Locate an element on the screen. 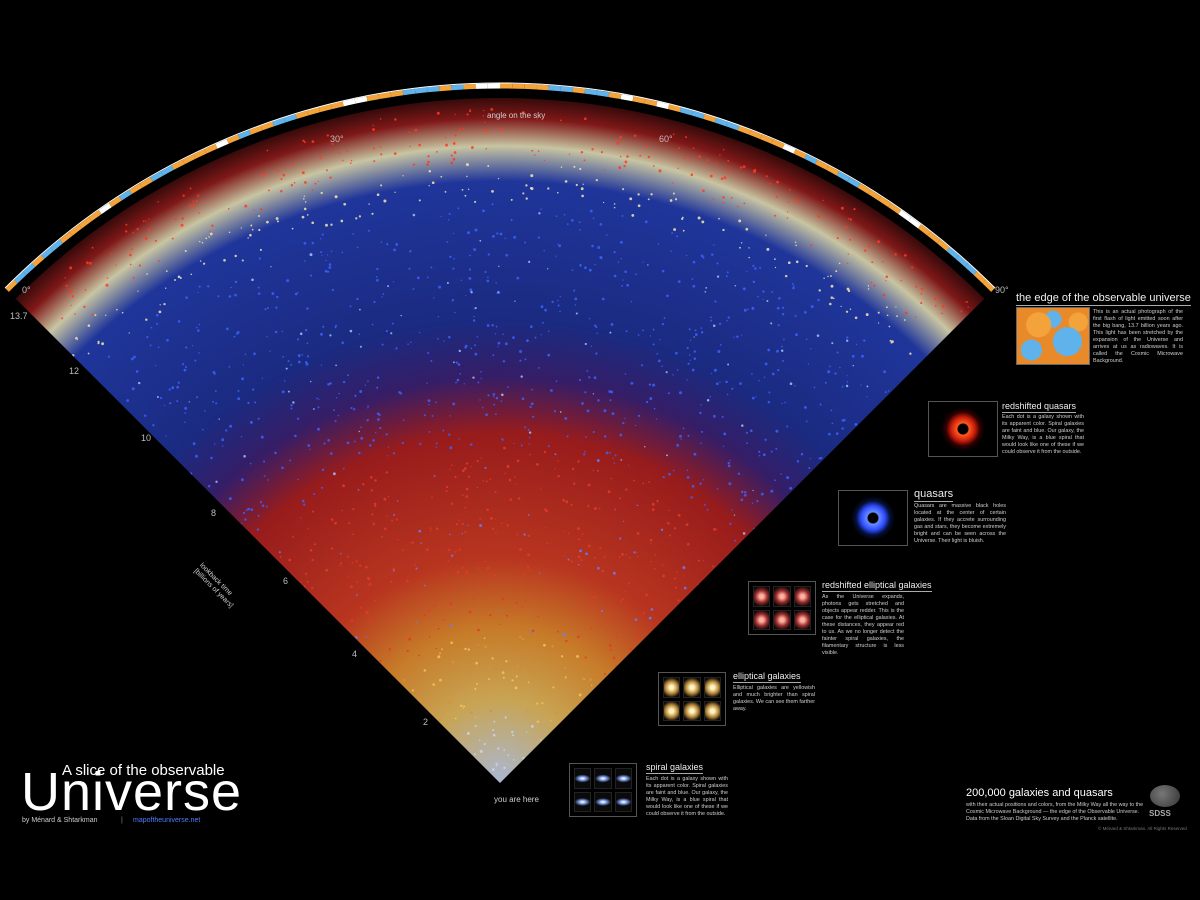 This screenshot has width=1200, height=900. lookback-tick-8: 8 is located at coordinates (214, 513).